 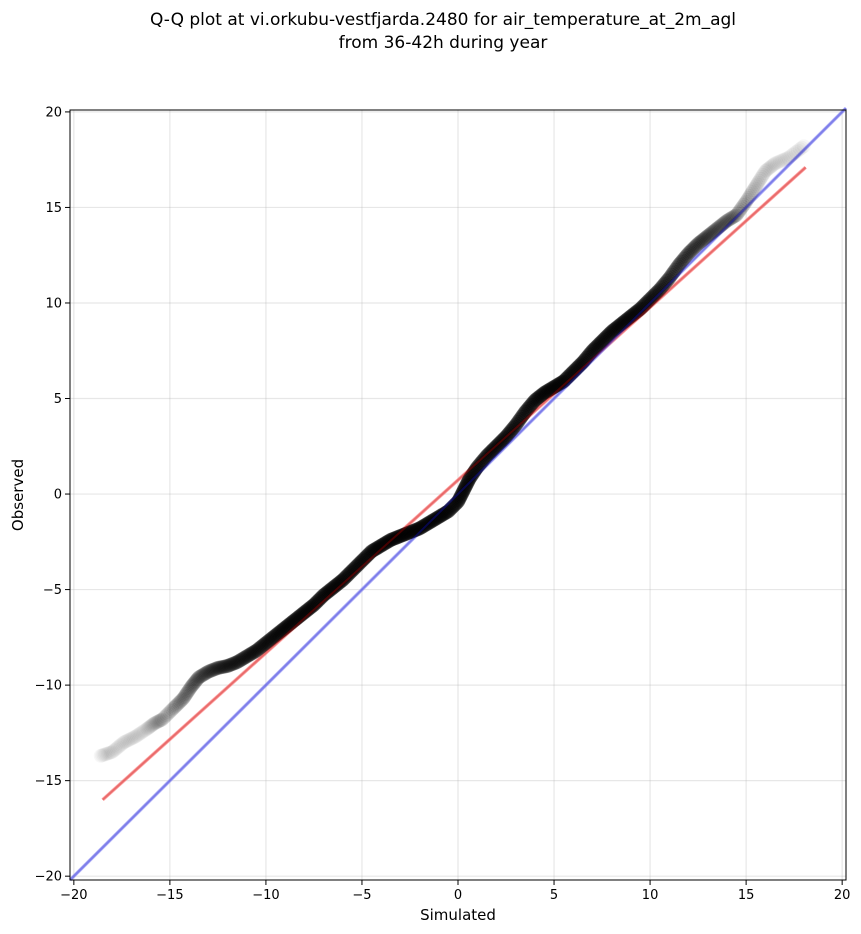 What do you see at coordinates (458, 915) in the screenshot?
I see `x-axis-label: Simulated` at bounding box center [458, 915].